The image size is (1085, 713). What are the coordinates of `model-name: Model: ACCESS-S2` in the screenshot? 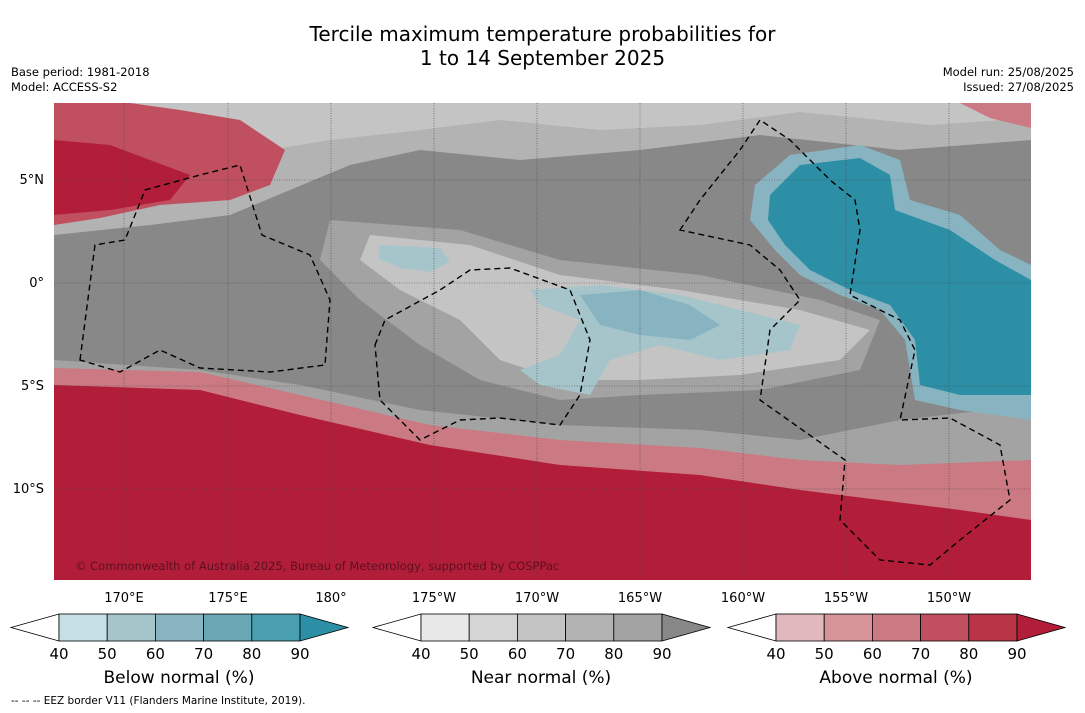 It's located at (64, 87).